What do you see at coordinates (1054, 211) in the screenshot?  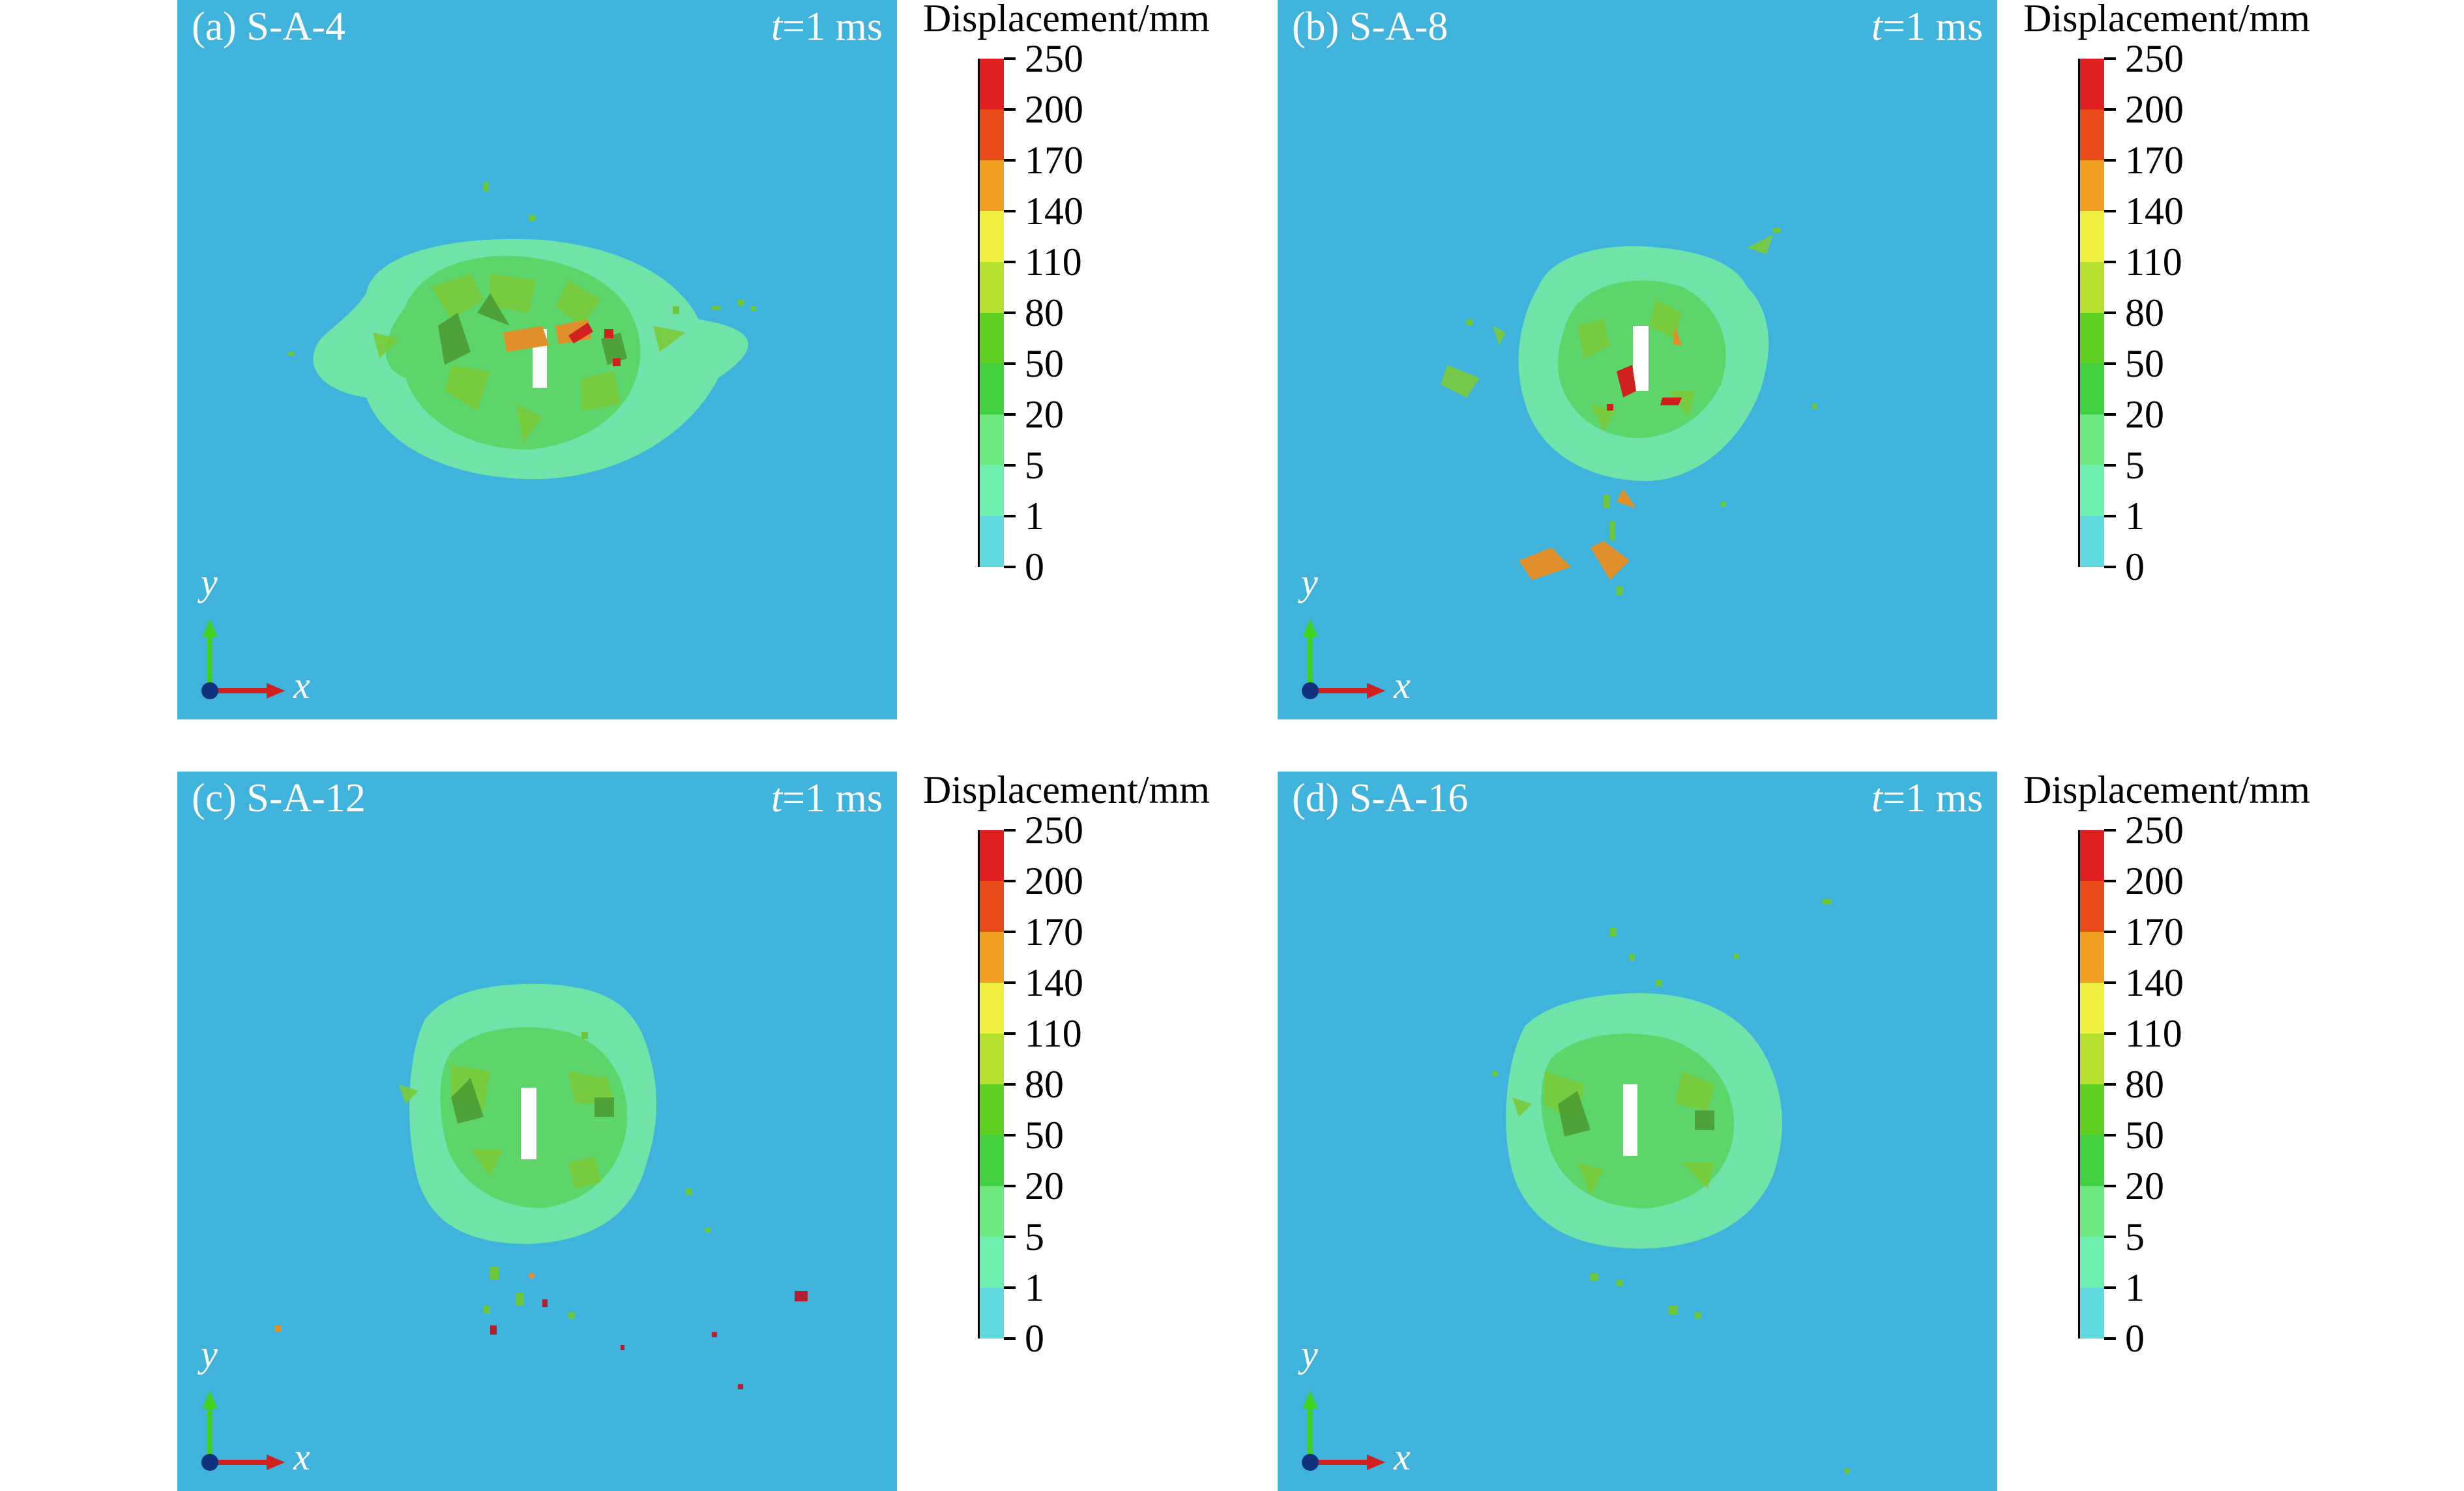 I see `tick-label: 140` at bounding box center [1054, 211].